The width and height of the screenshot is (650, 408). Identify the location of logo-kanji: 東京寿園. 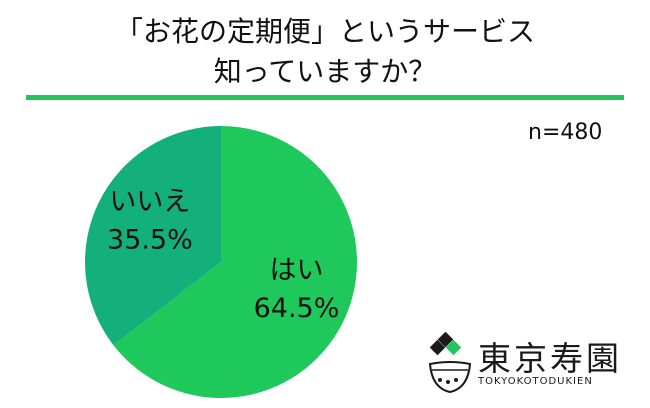
(550, 358).